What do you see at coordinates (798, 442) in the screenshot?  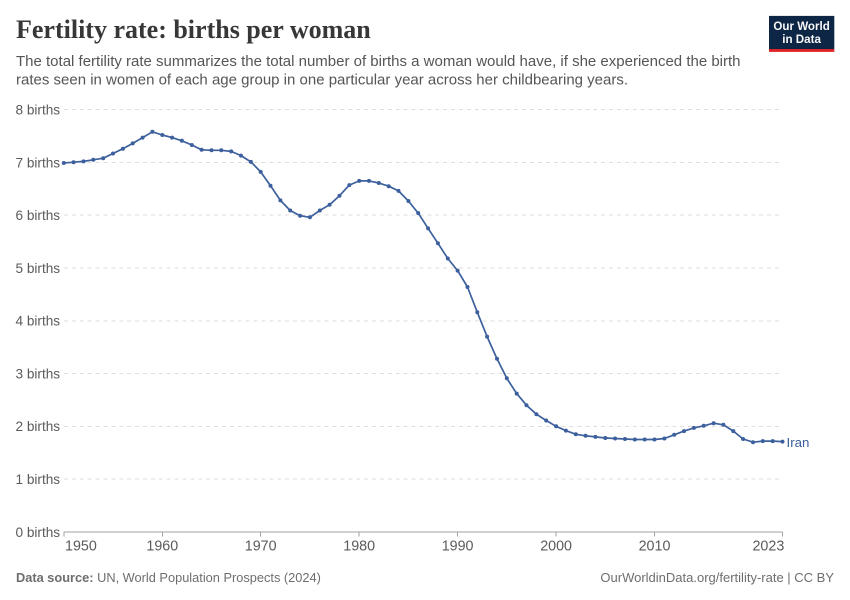 I see `svg-text: Iran` at bounding box center [798, 442].